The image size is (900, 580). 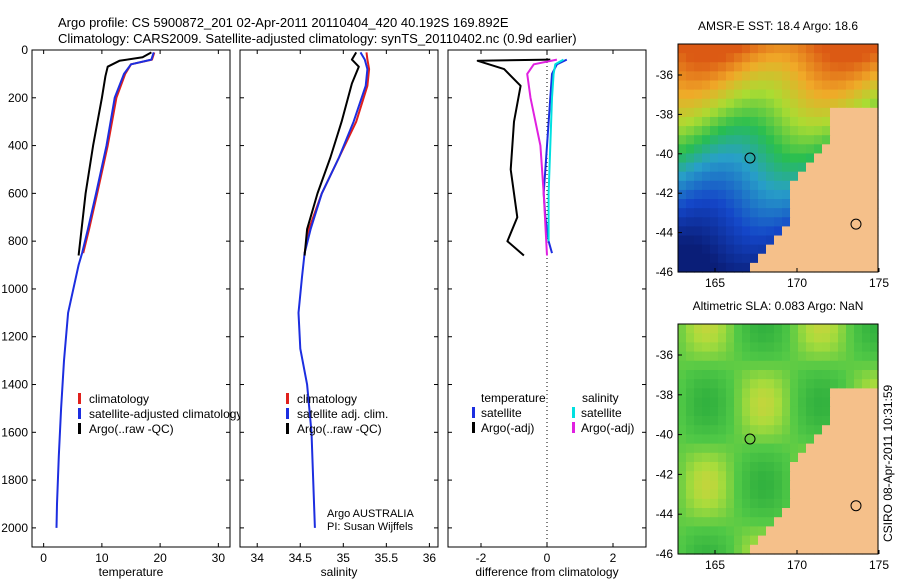 What do you see at coordinates (613, 558) in the screenshot?
I see `x-tick-label: 2` at bounding box center [613, 558].